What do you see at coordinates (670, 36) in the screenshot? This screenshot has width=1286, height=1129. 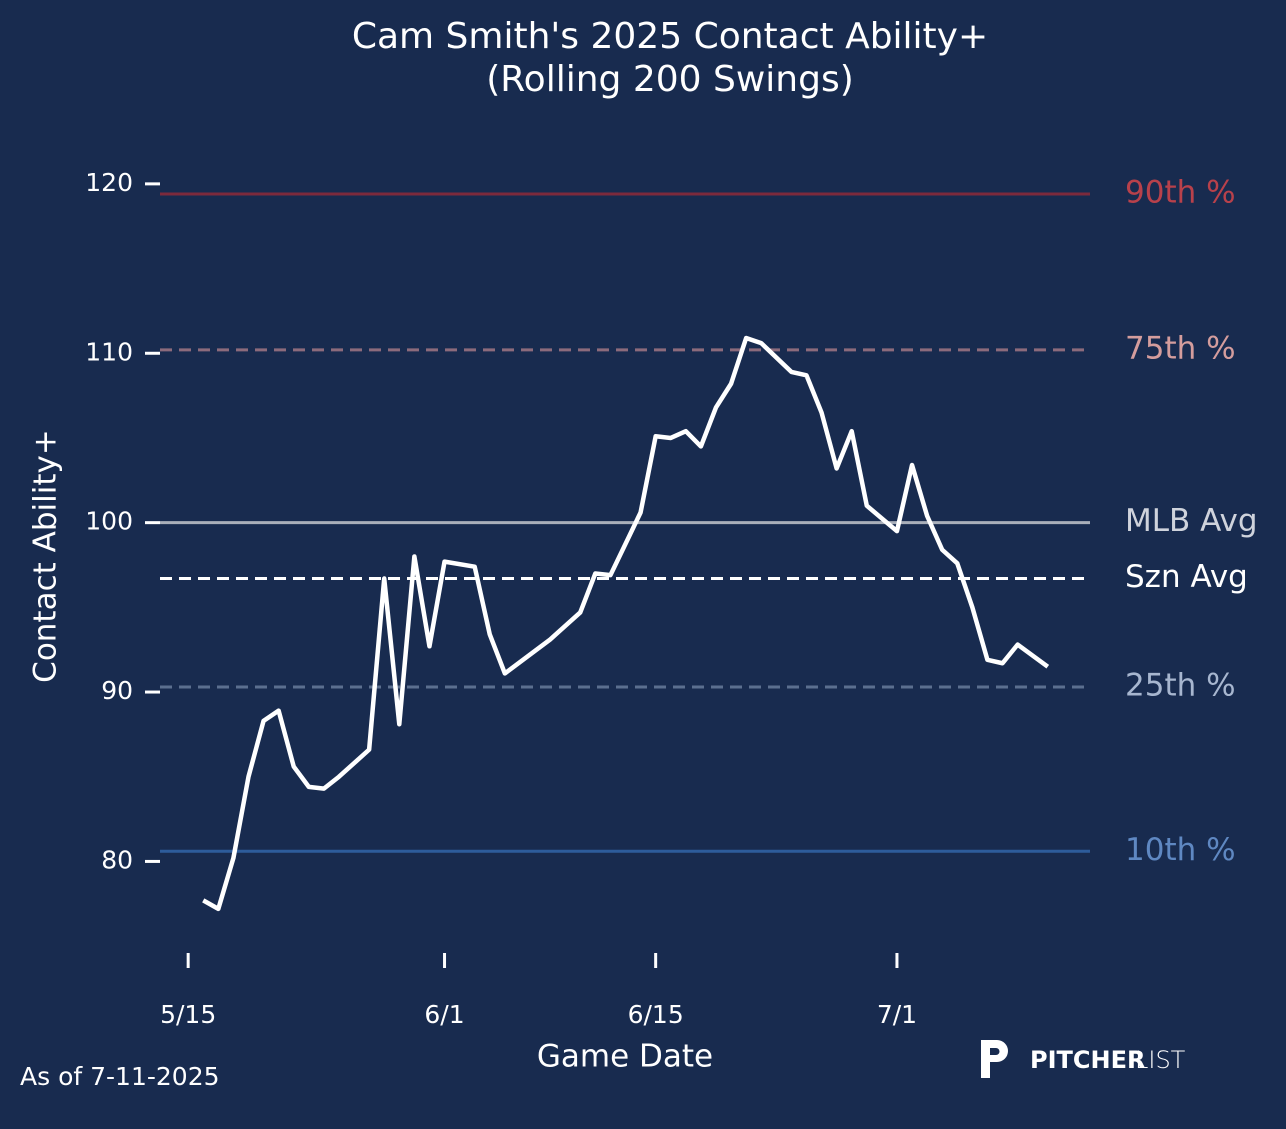 I see `chart-title: Cam Smith's 2025 Contact Ability+` at bounding box center [670, 36].